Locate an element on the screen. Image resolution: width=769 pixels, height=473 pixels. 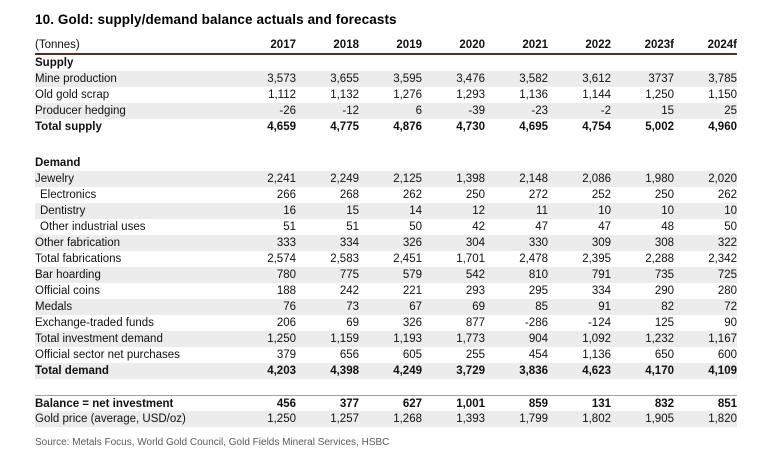
row-label: Total demand is located at coordinates (72, 371).